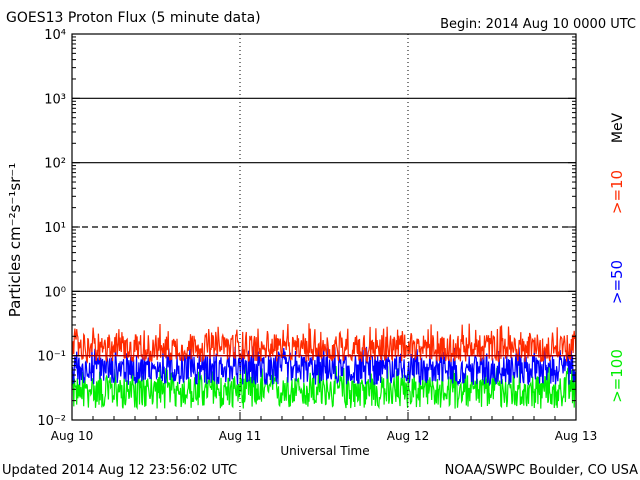  I want to click on legend-p50: >=50, so click(617, 282).